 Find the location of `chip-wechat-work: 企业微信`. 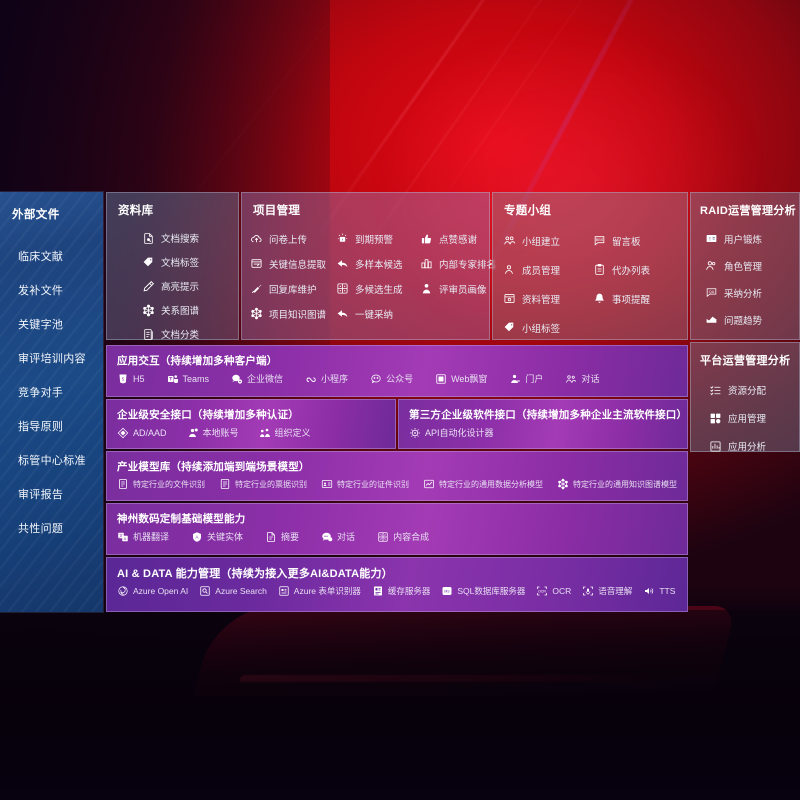

chip-wechat-work: 企业微信 is located at coordinates (257, 378).